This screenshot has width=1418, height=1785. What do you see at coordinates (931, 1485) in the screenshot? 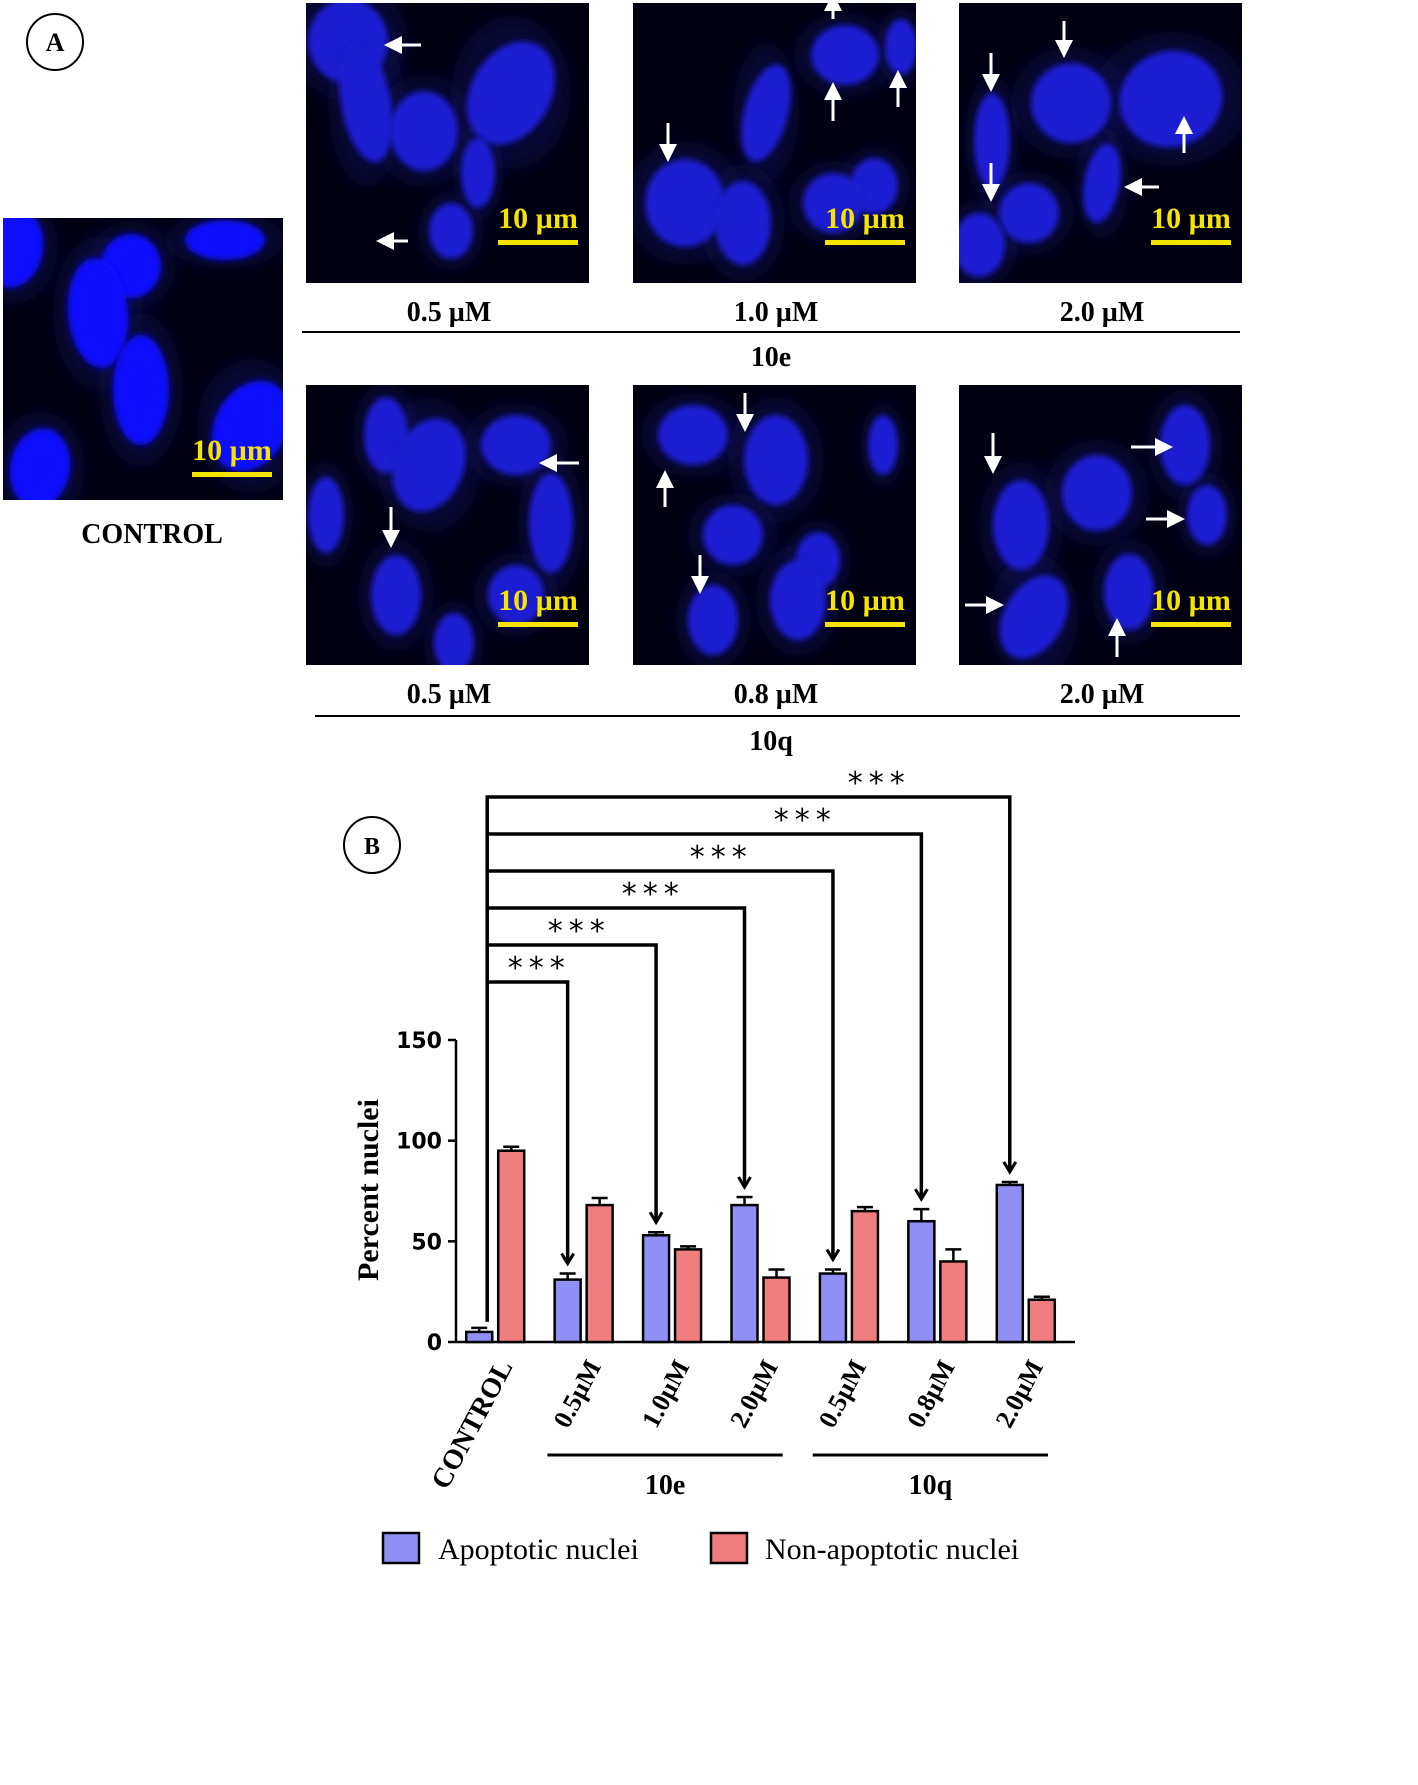
I see `group-label: 10q` at bounding box center [931, 1485].